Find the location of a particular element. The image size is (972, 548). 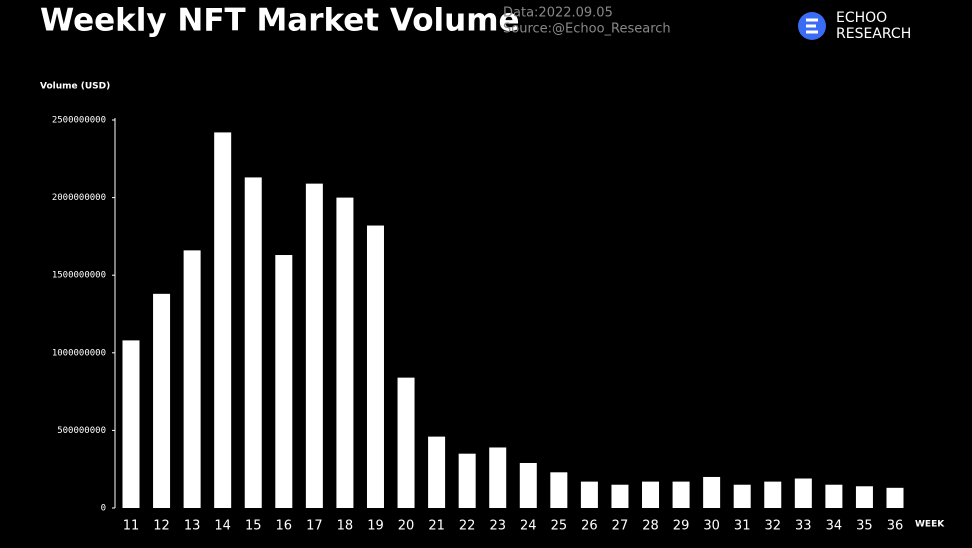

x-tick-label: 22 is located at coordinates (467, 526).